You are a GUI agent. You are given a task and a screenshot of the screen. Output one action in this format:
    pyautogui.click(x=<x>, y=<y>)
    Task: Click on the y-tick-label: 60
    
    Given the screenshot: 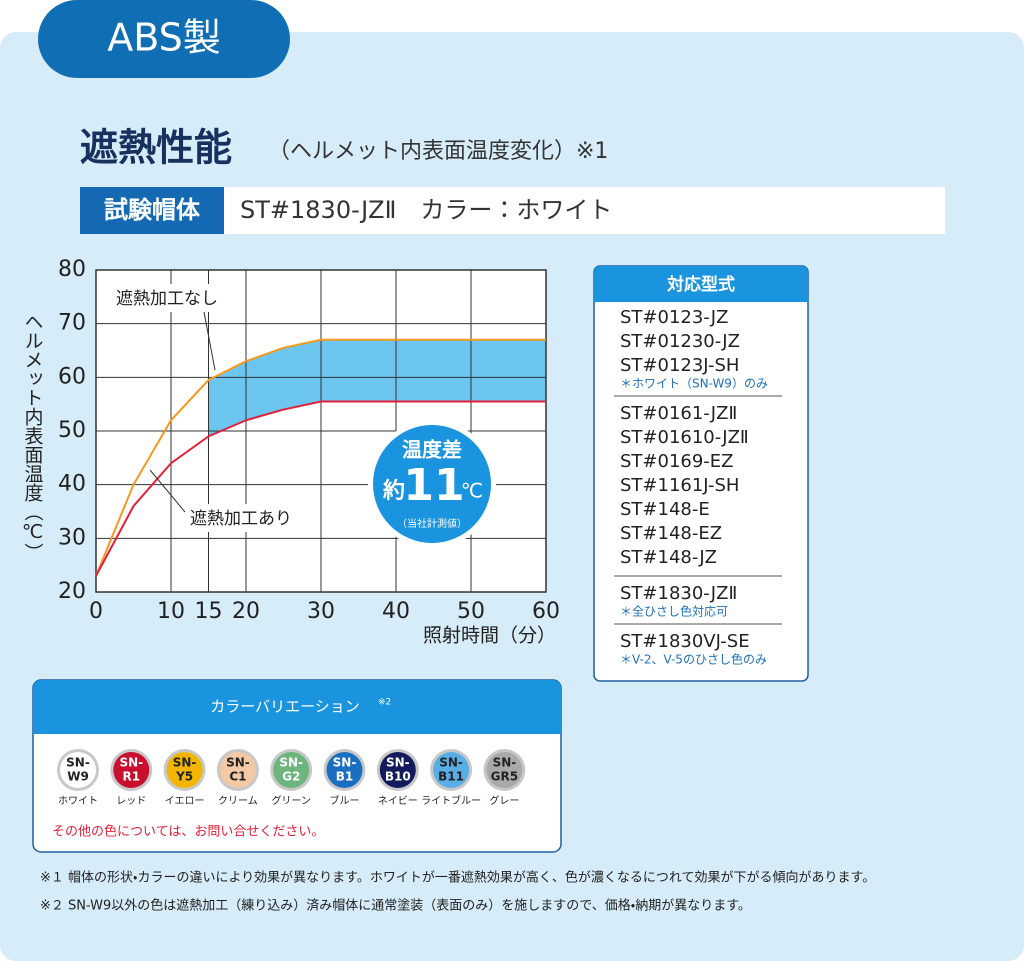 What is the action you would take?
    pyautogui.click(x=72, y=376)
    